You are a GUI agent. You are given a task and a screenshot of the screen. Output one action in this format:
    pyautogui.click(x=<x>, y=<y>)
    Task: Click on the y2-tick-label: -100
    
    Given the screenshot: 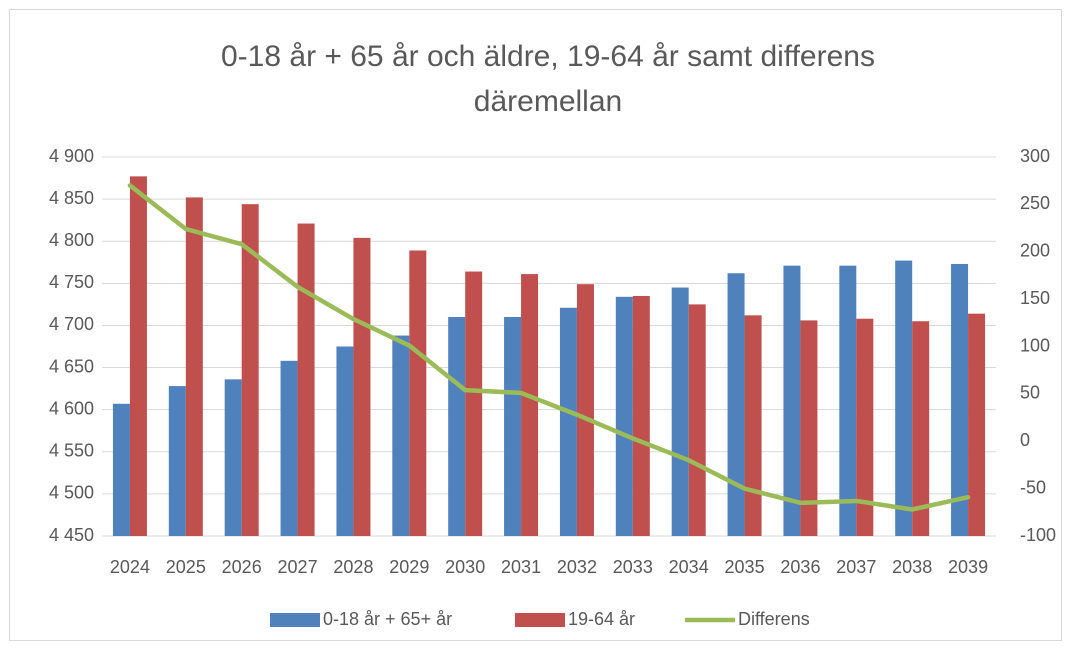 What is the action you would take?
    pyautogui.click(x=1038, y=535)
    